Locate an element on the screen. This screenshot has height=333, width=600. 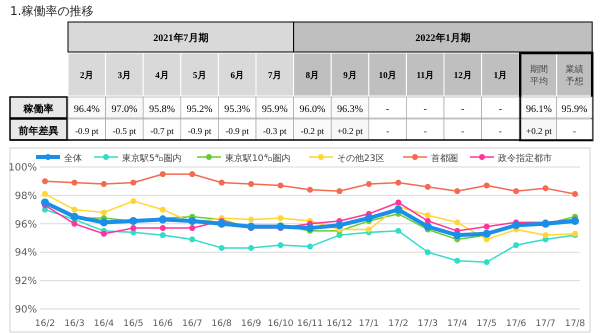
y-tick-label: 96% is located at coordinates (25, 224).